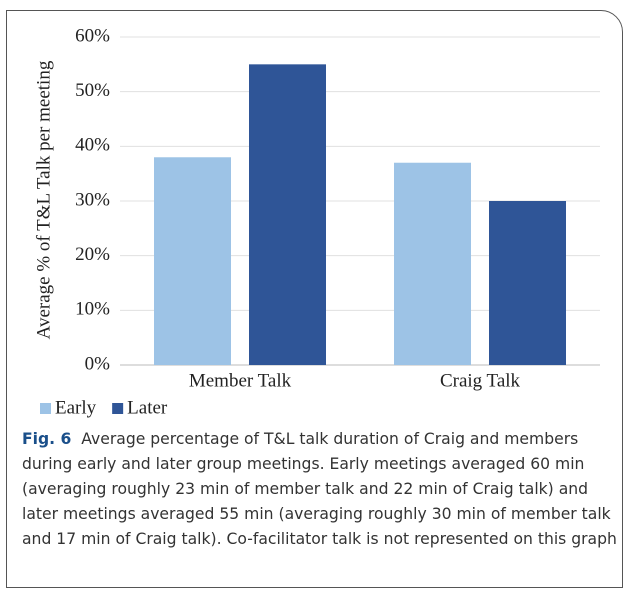 The image size is (630, 596). I want to click on y-tick-label: 0%, so click(98, 363).